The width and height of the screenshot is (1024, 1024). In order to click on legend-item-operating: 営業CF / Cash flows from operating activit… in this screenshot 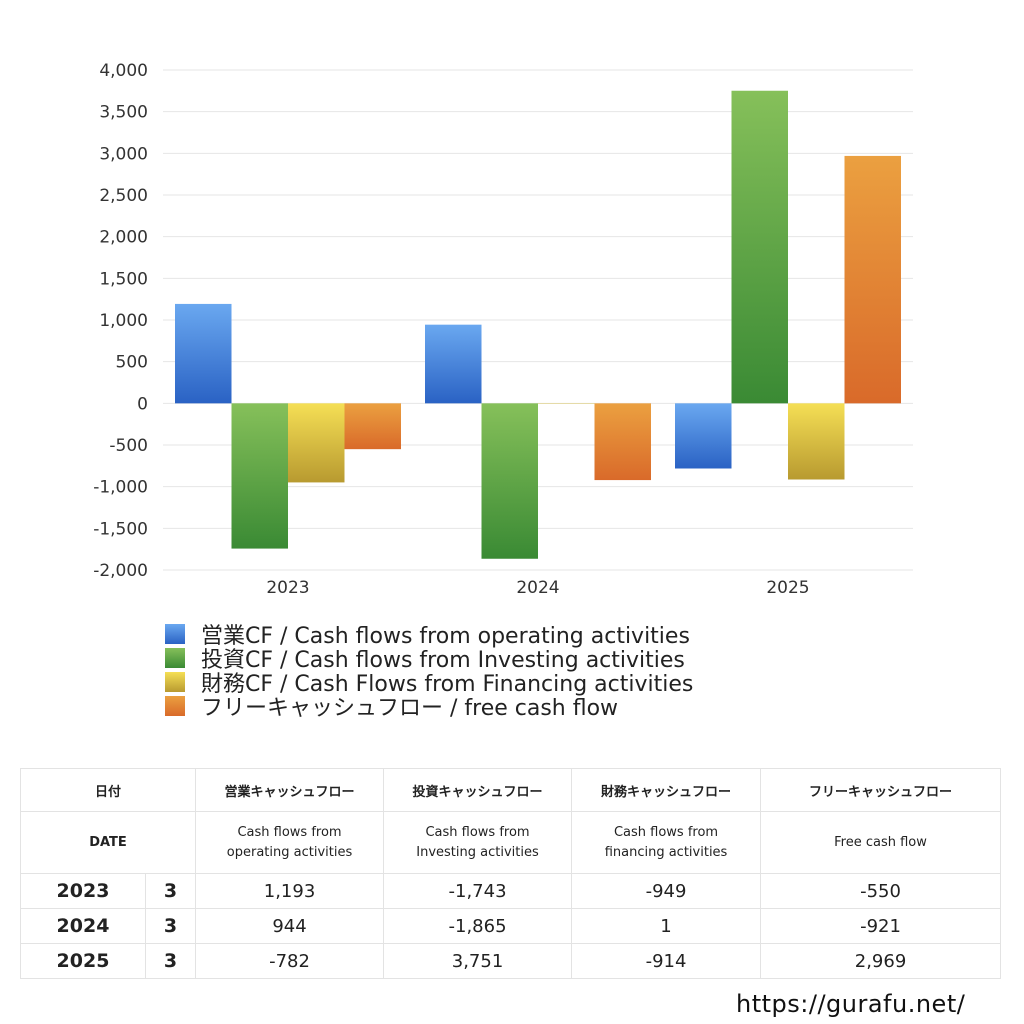, I will do `click(515, 635)`.